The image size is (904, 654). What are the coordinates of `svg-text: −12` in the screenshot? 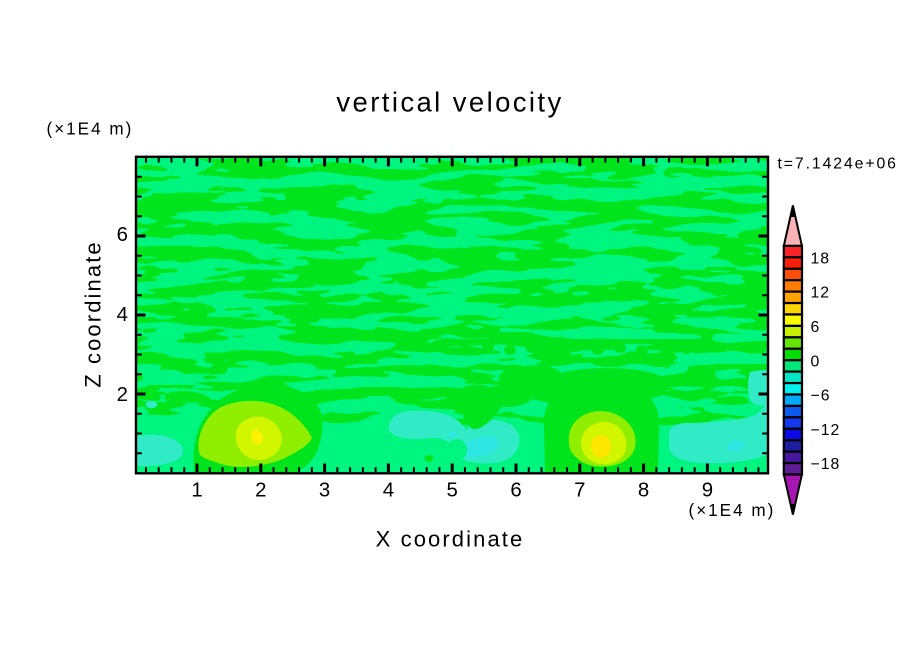 It's located at (826, 430).